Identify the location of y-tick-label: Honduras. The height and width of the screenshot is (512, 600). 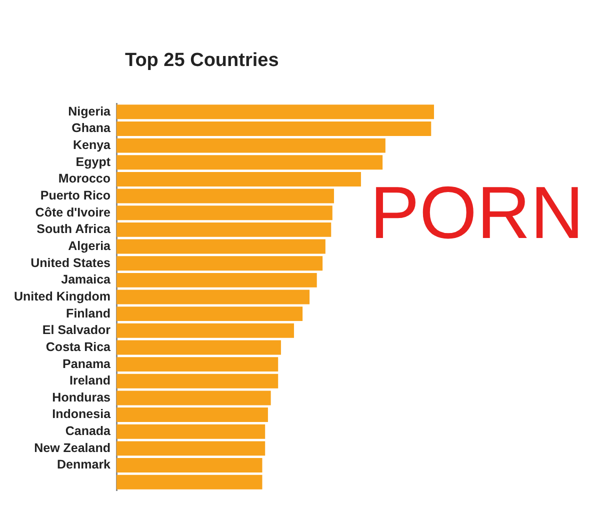
(81, 397).